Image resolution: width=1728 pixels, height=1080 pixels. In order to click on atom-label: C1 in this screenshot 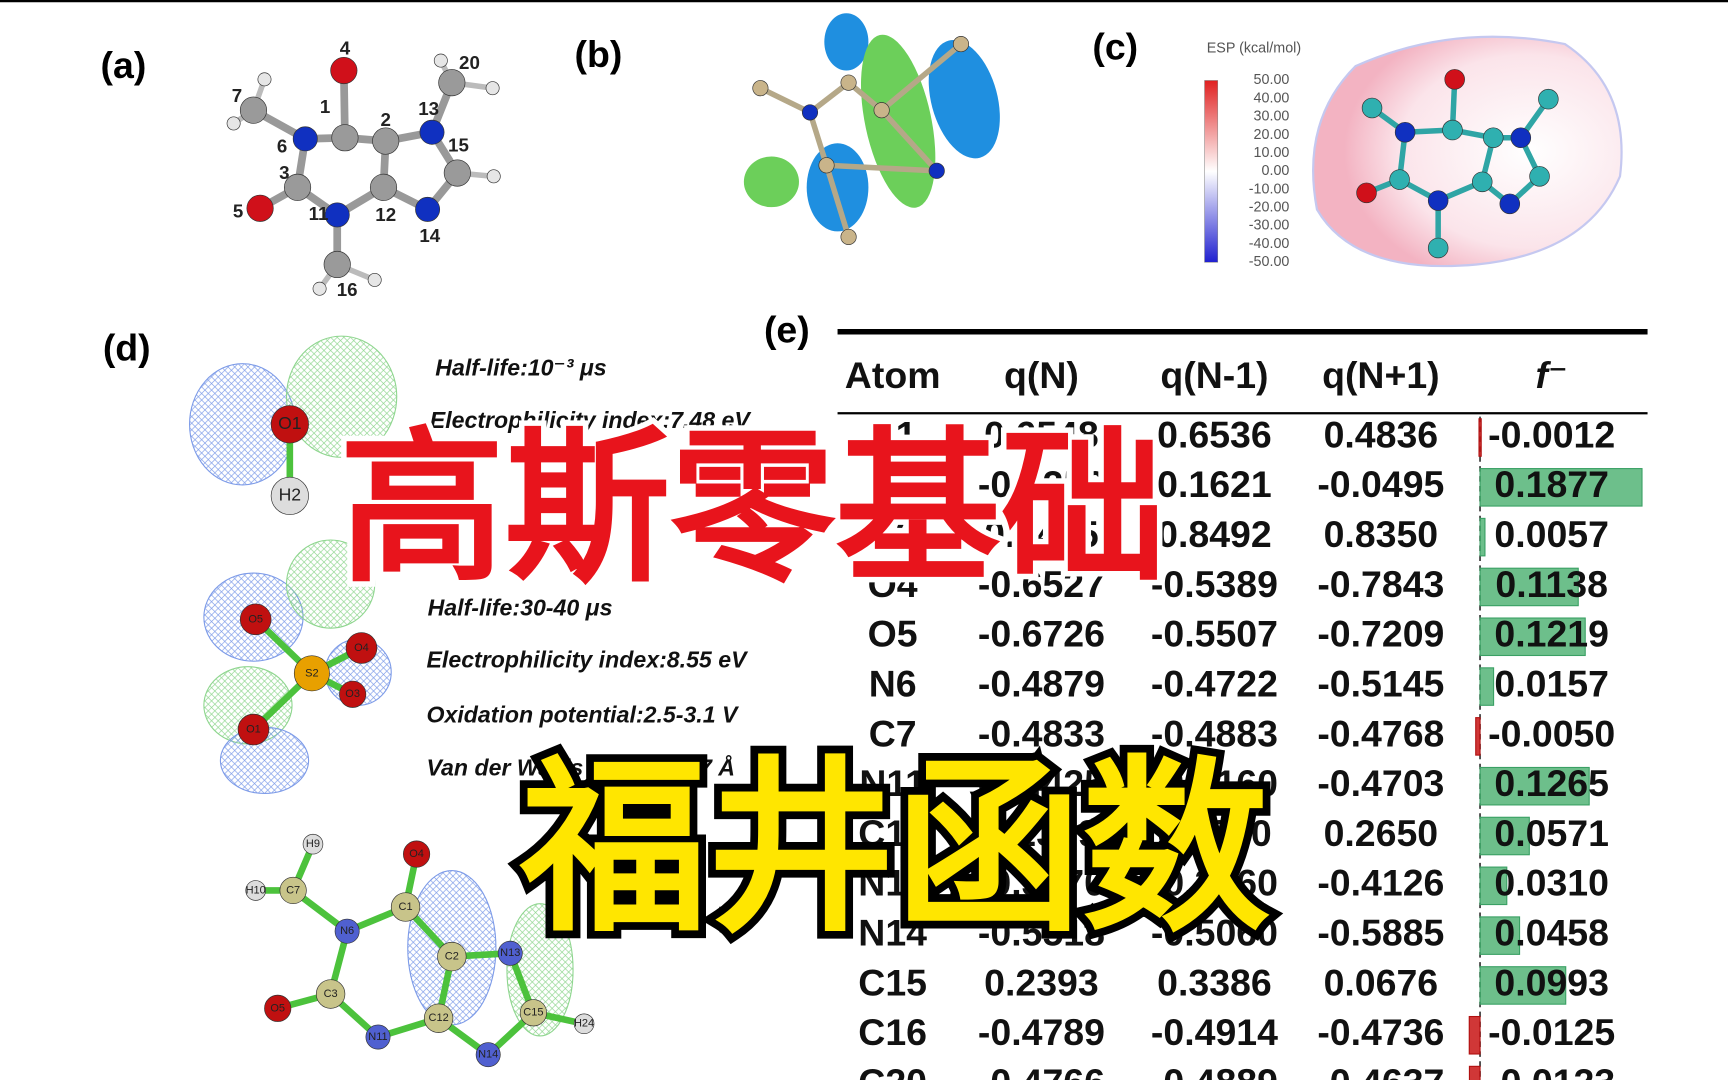, I will do `click(406, 907)`.